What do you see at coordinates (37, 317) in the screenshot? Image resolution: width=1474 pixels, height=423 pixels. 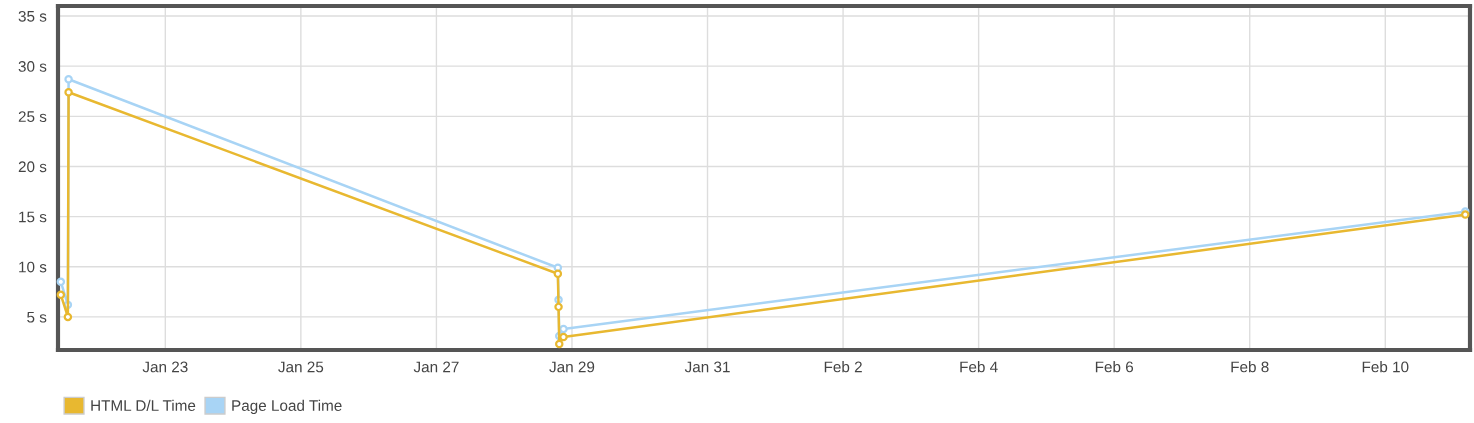 I see `y-tick-label: 5 s` at bounding box center [37, 317].